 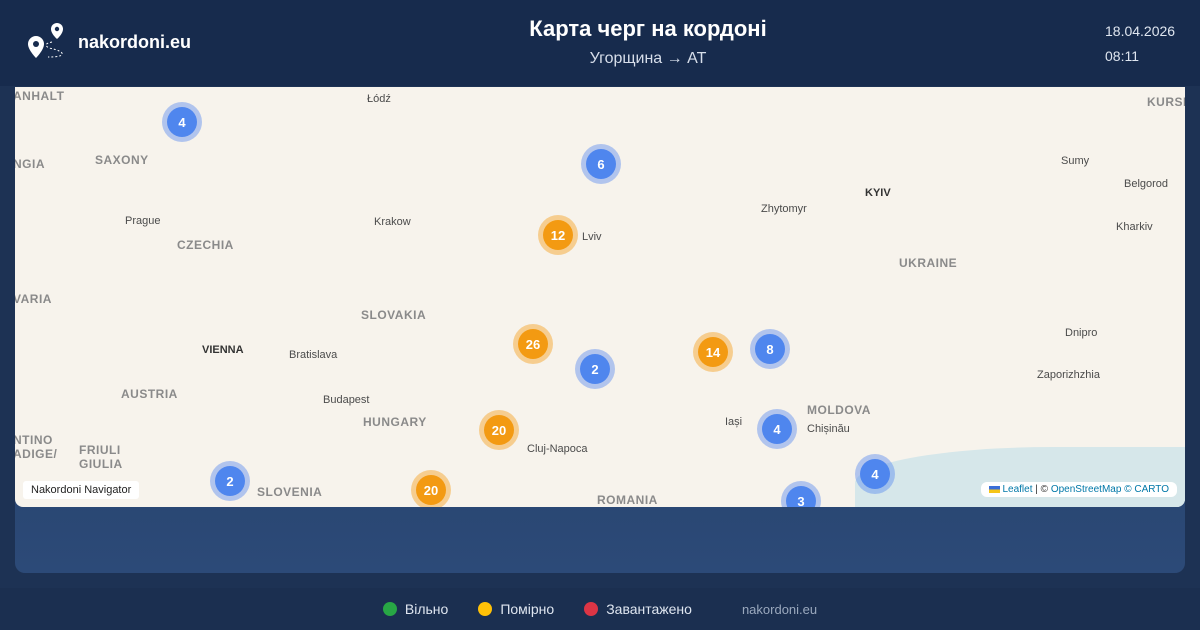 What do you see at coordinates (30, 164) in the screenshot?
I see `map-label: NGIA` at bounding box center [30, 164].